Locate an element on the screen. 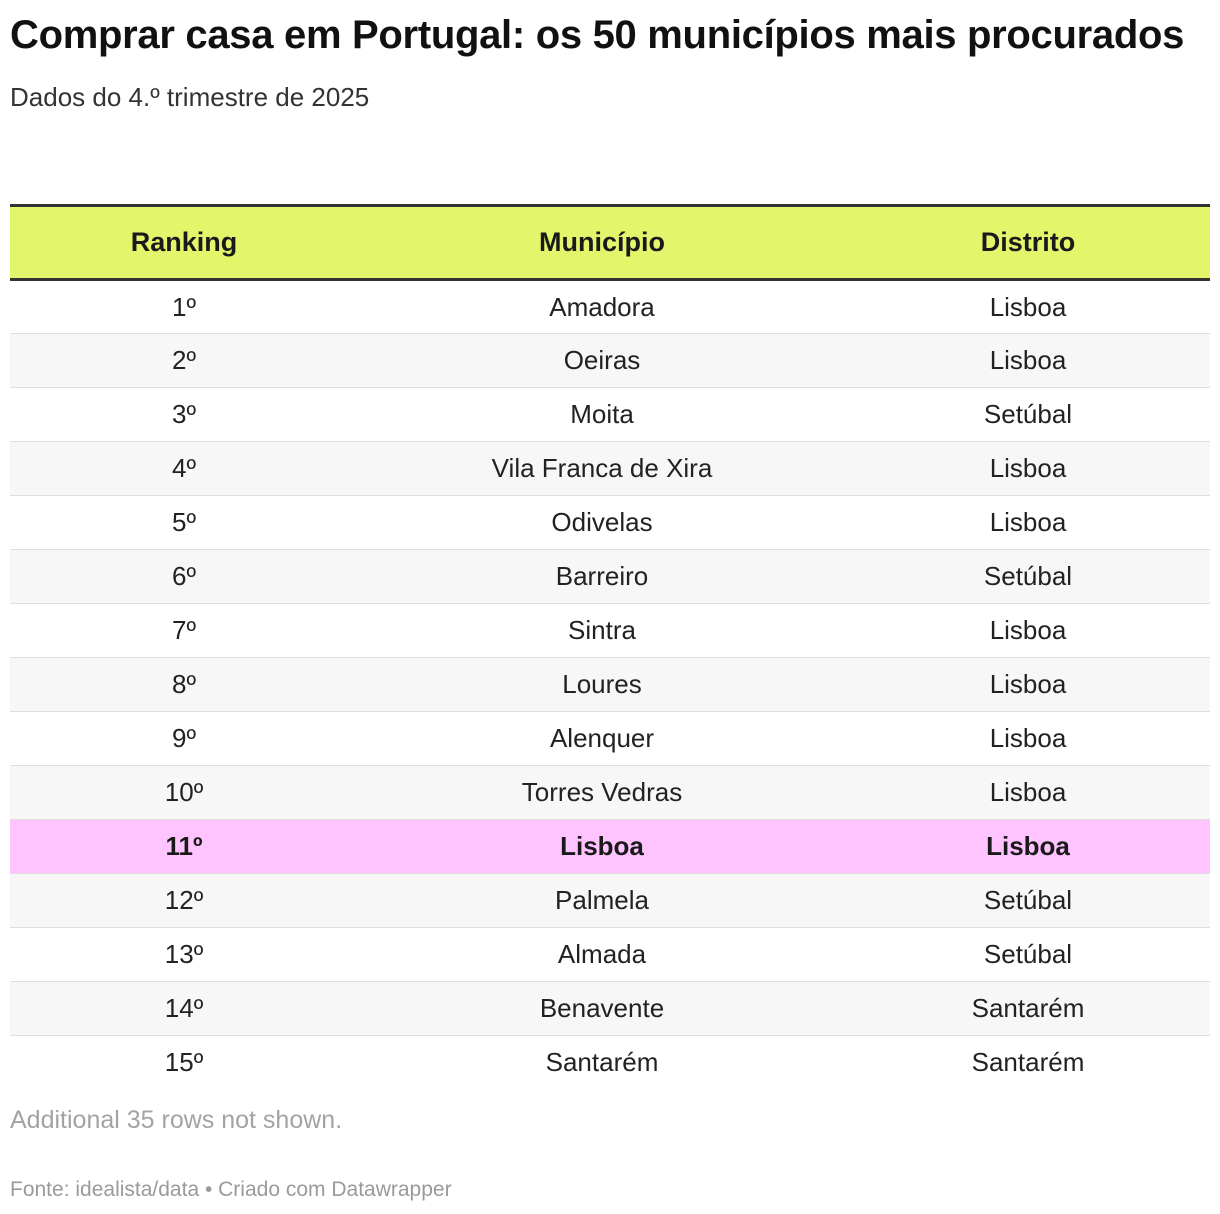 Image resolution: width=1220 pixels, height=1214 pixels. cell-municipio: Odivelas is located at coordinates (602, 522).